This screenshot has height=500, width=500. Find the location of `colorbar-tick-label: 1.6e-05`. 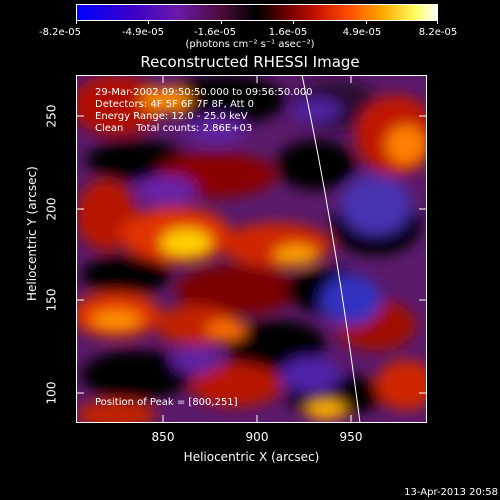

colorbar-tick-label: 1.6e-05 is located at coordinates (288, 32).